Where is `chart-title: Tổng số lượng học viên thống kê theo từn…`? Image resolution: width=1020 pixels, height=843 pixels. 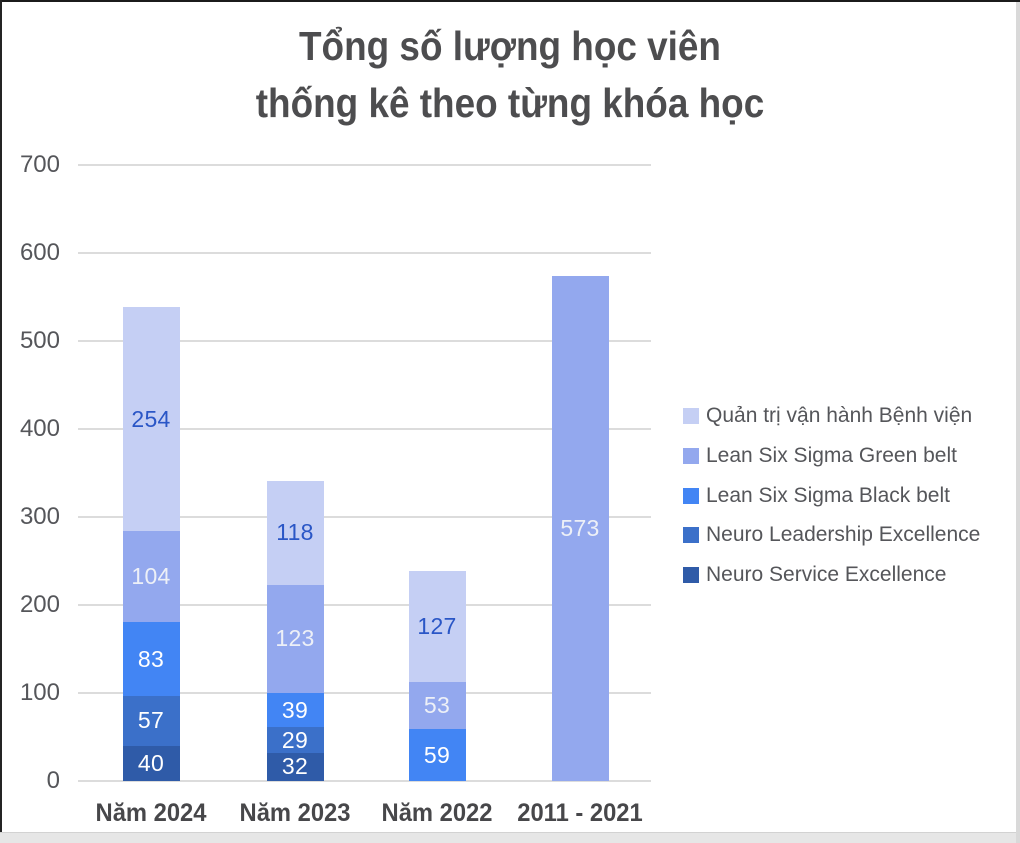
chart-title: Tổng số lượng học viên thống kê theo từn… is located at coordinates (510, 74).